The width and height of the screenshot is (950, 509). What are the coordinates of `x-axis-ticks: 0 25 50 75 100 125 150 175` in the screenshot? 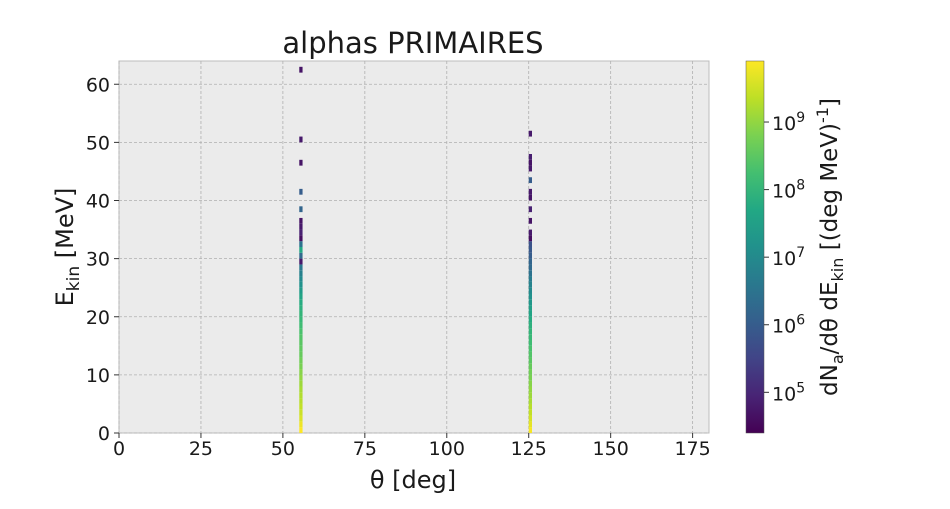 It's located at (412, 446).